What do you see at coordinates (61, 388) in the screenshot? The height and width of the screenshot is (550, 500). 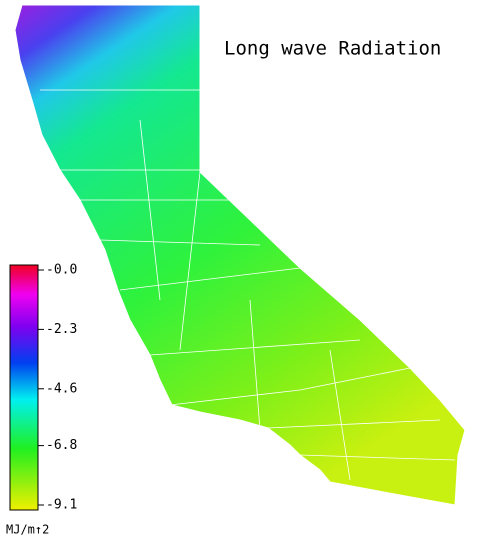 I see `colorbar-tick-label: -4.6` at bounding box center [61, 388].